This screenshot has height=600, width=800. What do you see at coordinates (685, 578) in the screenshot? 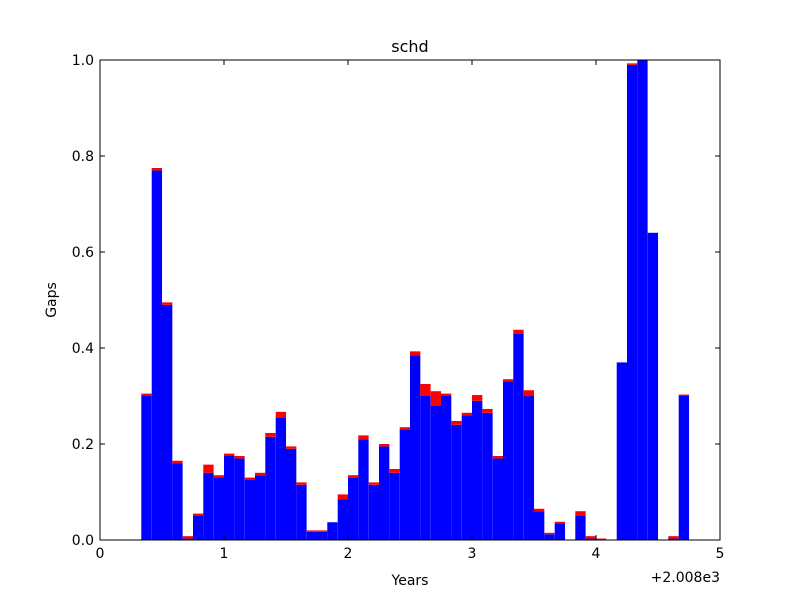
I see `x-offset-label: +2.008e3` at bounding box center [685, 578].